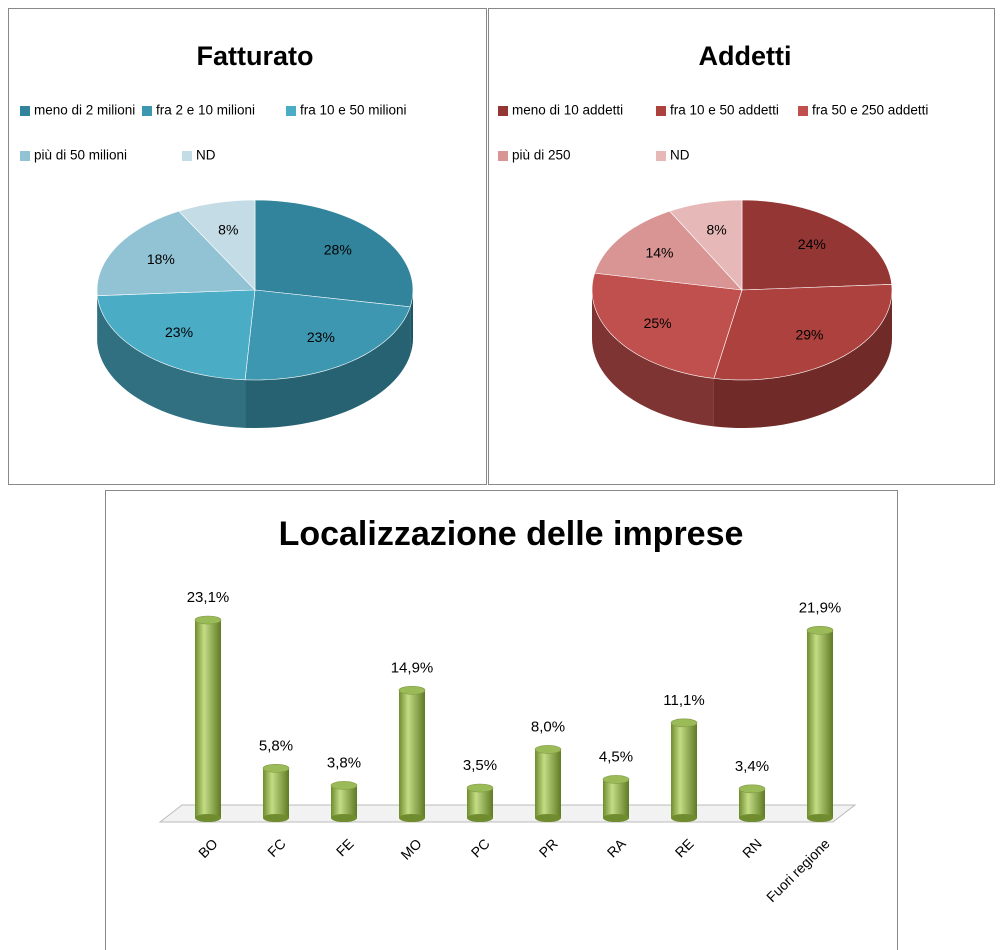 This screenshot has width=1005, height=950. What do you see at coordinates (683, 700) in the screenshot?
I see `data-label: 11,1%` at bounding box center [683, 700].